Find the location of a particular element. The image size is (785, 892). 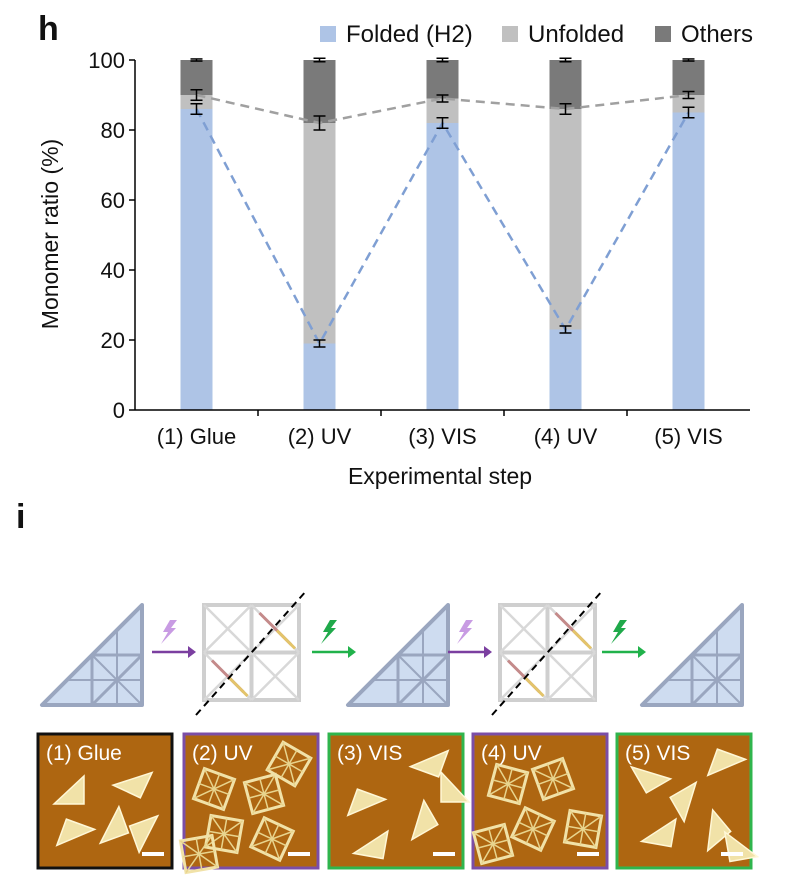

bar-3-folded-h2 is located at coordinates (442, 266).